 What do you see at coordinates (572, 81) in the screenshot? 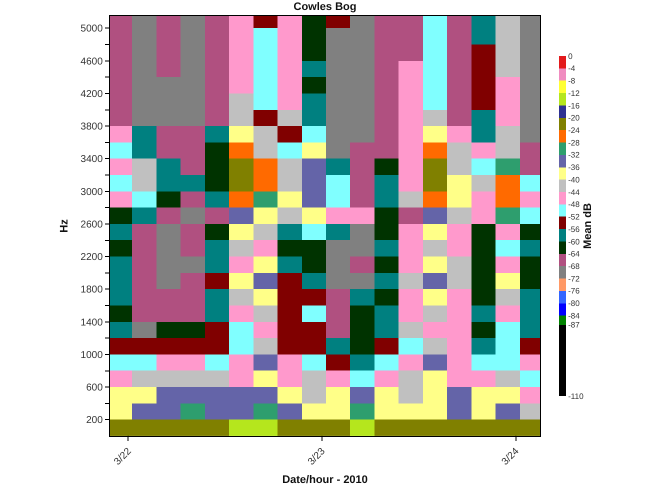
I see `color-bar-label: -8` at bounding box center [572, 81].